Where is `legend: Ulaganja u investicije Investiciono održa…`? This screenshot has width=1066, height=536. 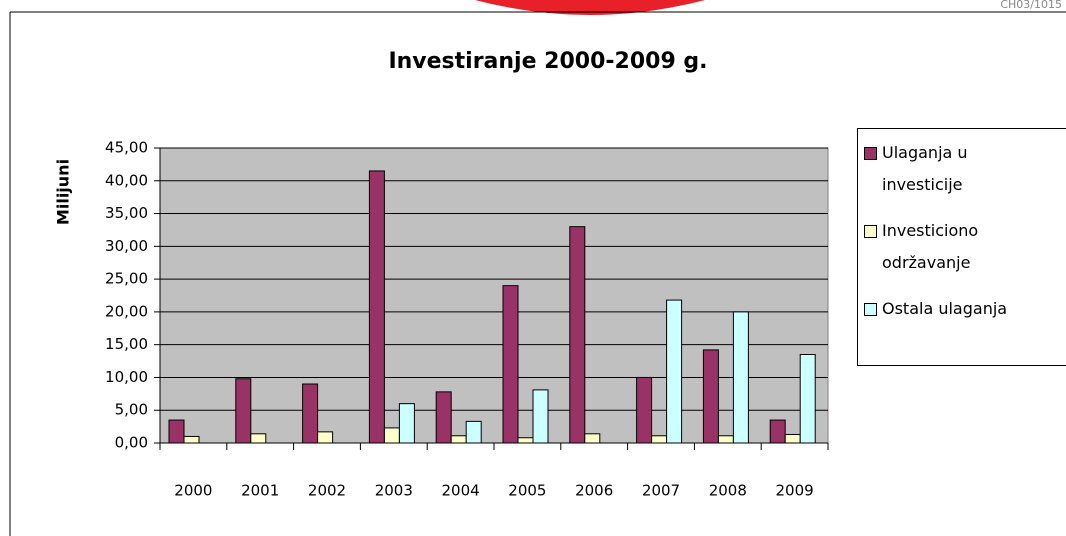 legend: Ulaganja u investicije Investiciono održa… is located at coordinates (961, 247).